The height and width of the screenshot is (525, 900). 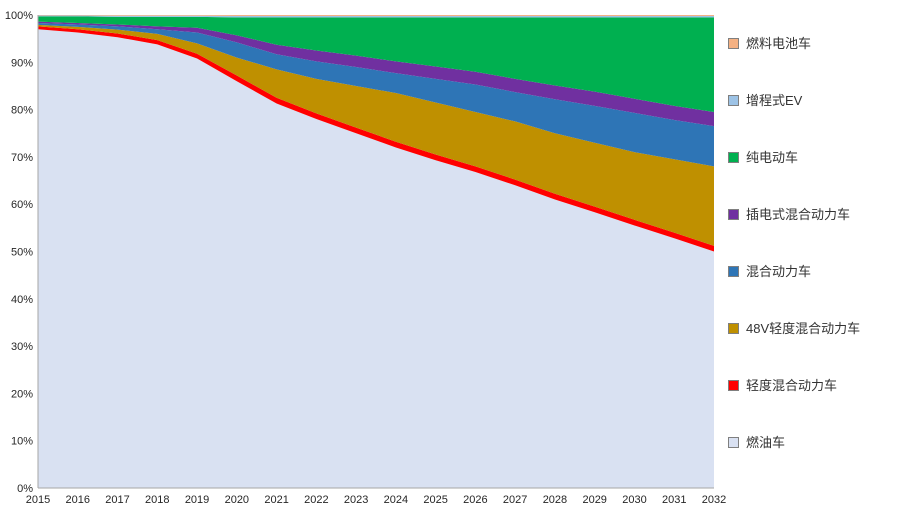 What do you see at coordinates (733, 214) in the screenshot?
I see `legend-swatch-plug-in-hybrid` at bounding box center [733, 214].